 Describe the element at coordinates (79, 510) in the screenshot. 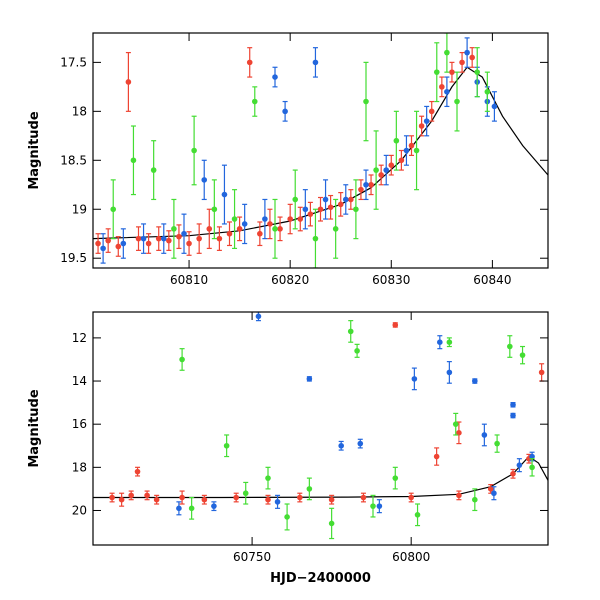

I see `y-tick-label: 20` at that location.